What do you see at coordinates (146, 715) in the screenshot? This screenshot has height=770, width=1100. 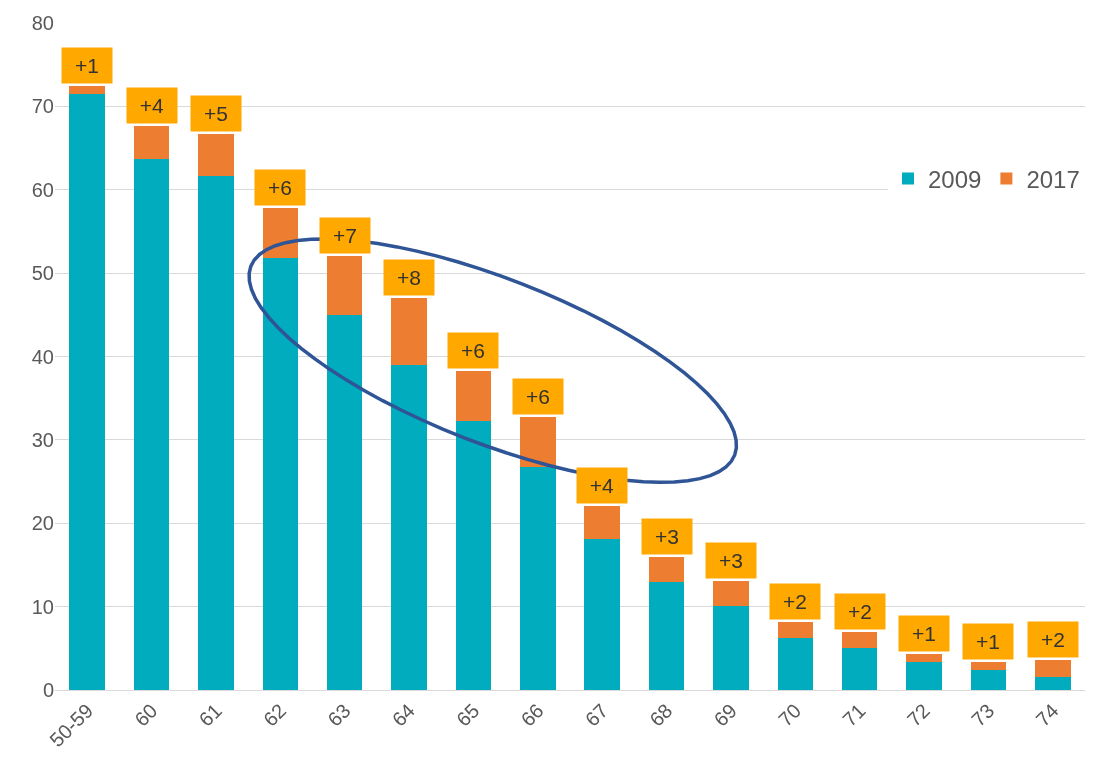 I see `x-tick-label: 60` at bounding box center [146, 715].